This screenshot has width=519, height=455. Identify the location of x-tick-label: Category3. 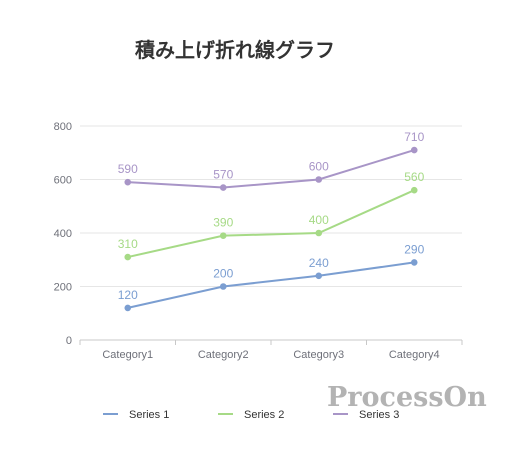
(318, 355).